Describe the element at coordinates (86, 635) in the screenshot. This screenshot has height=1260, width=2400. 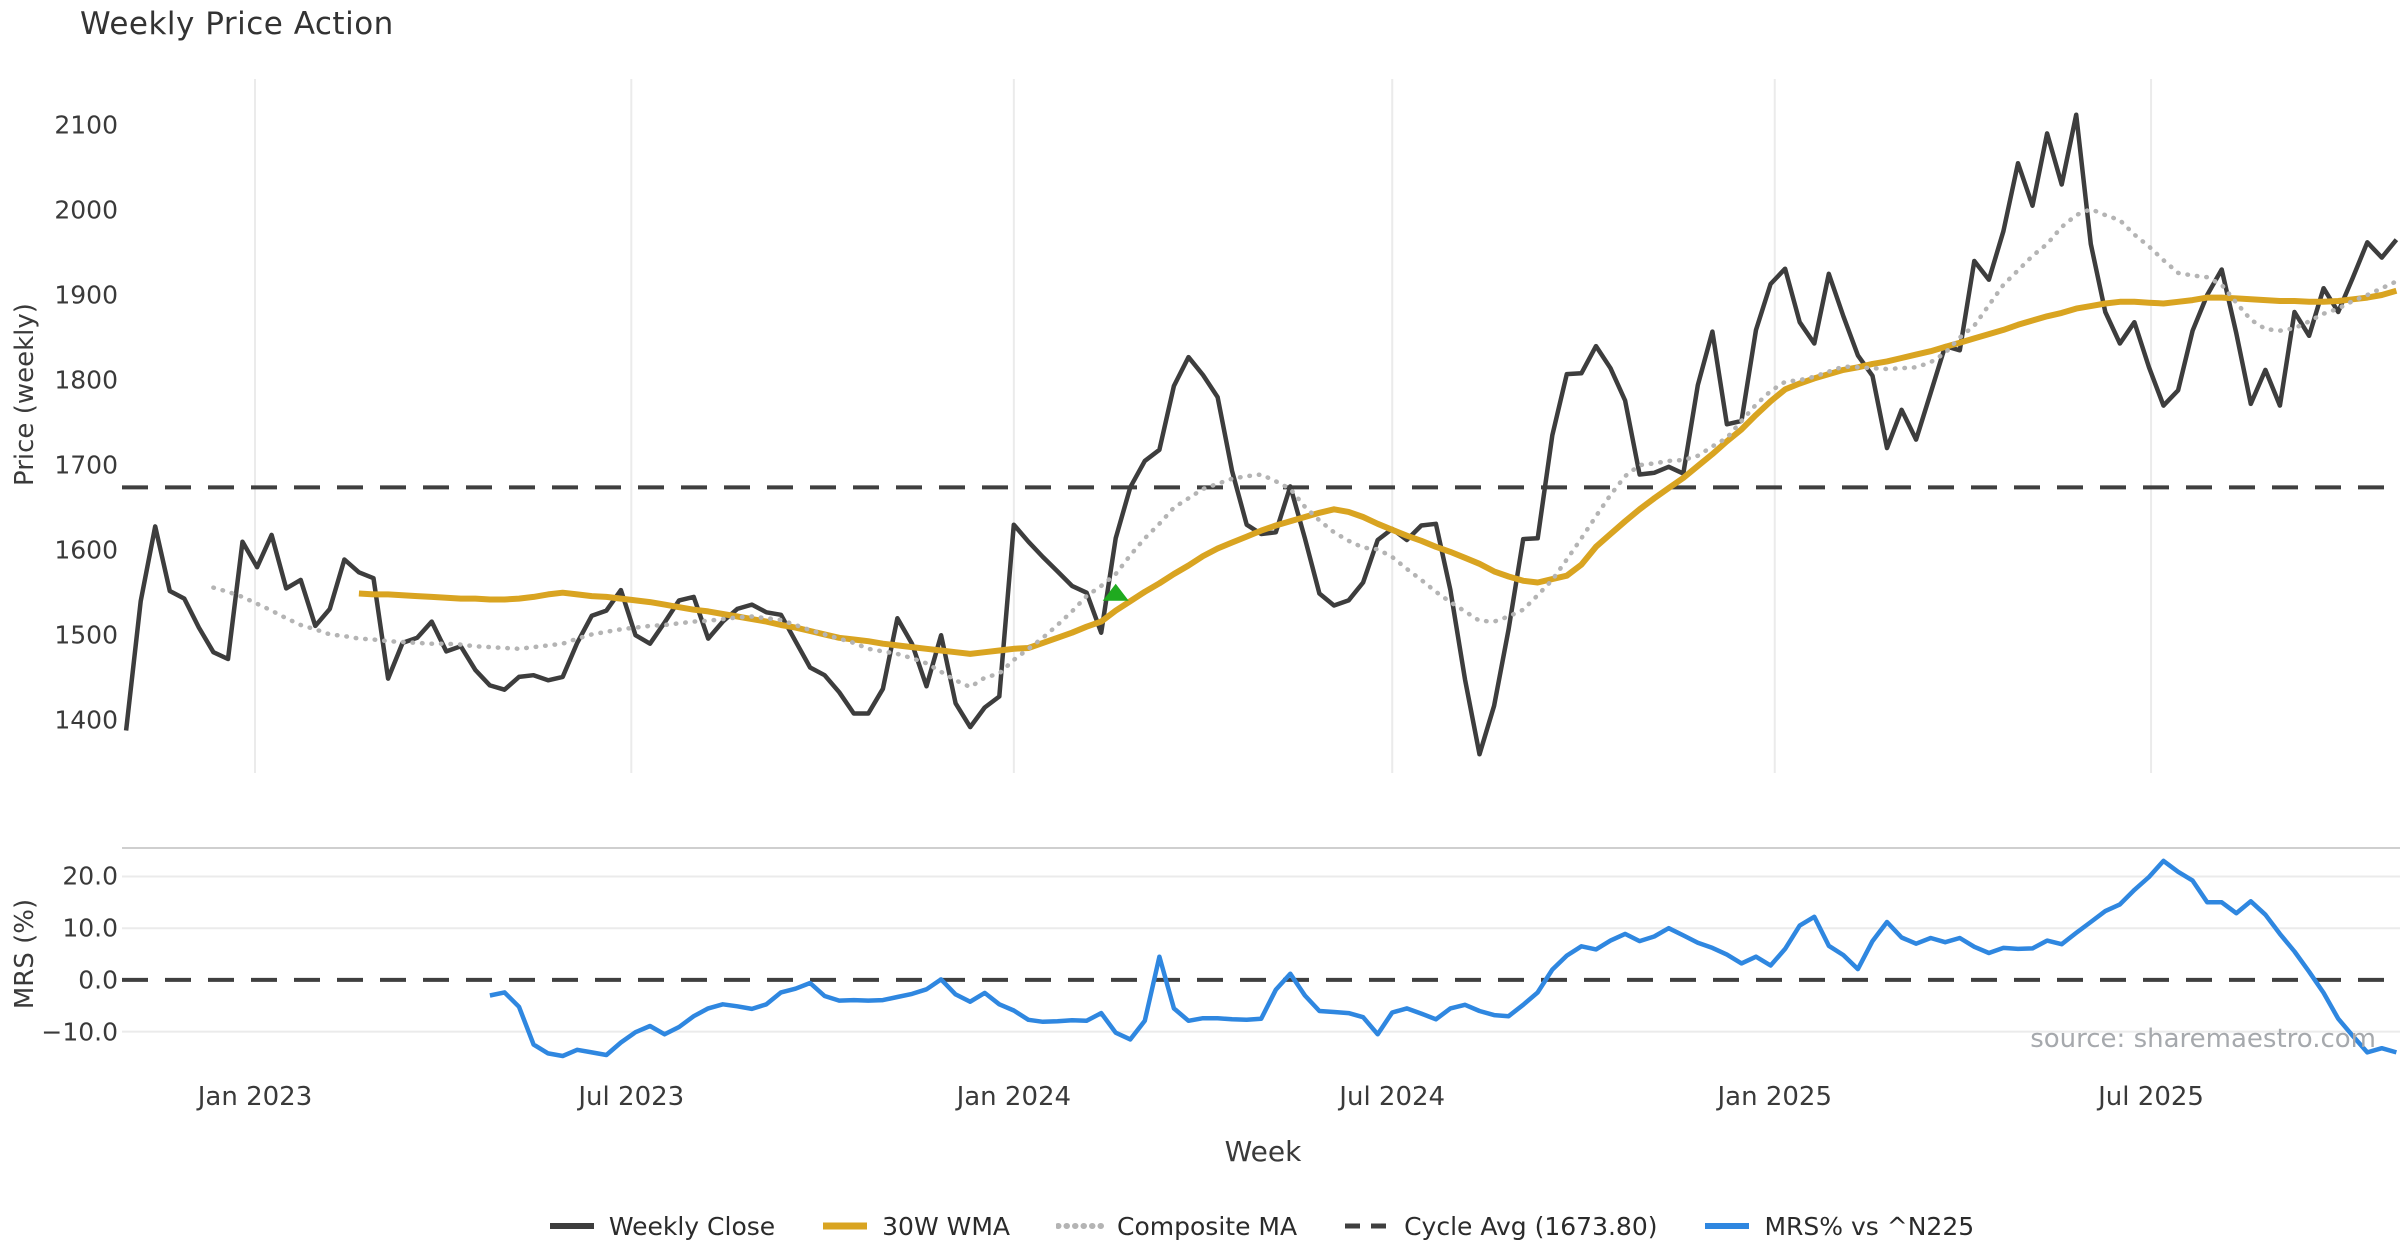
I see `y-tick-label: 1500` at that location.